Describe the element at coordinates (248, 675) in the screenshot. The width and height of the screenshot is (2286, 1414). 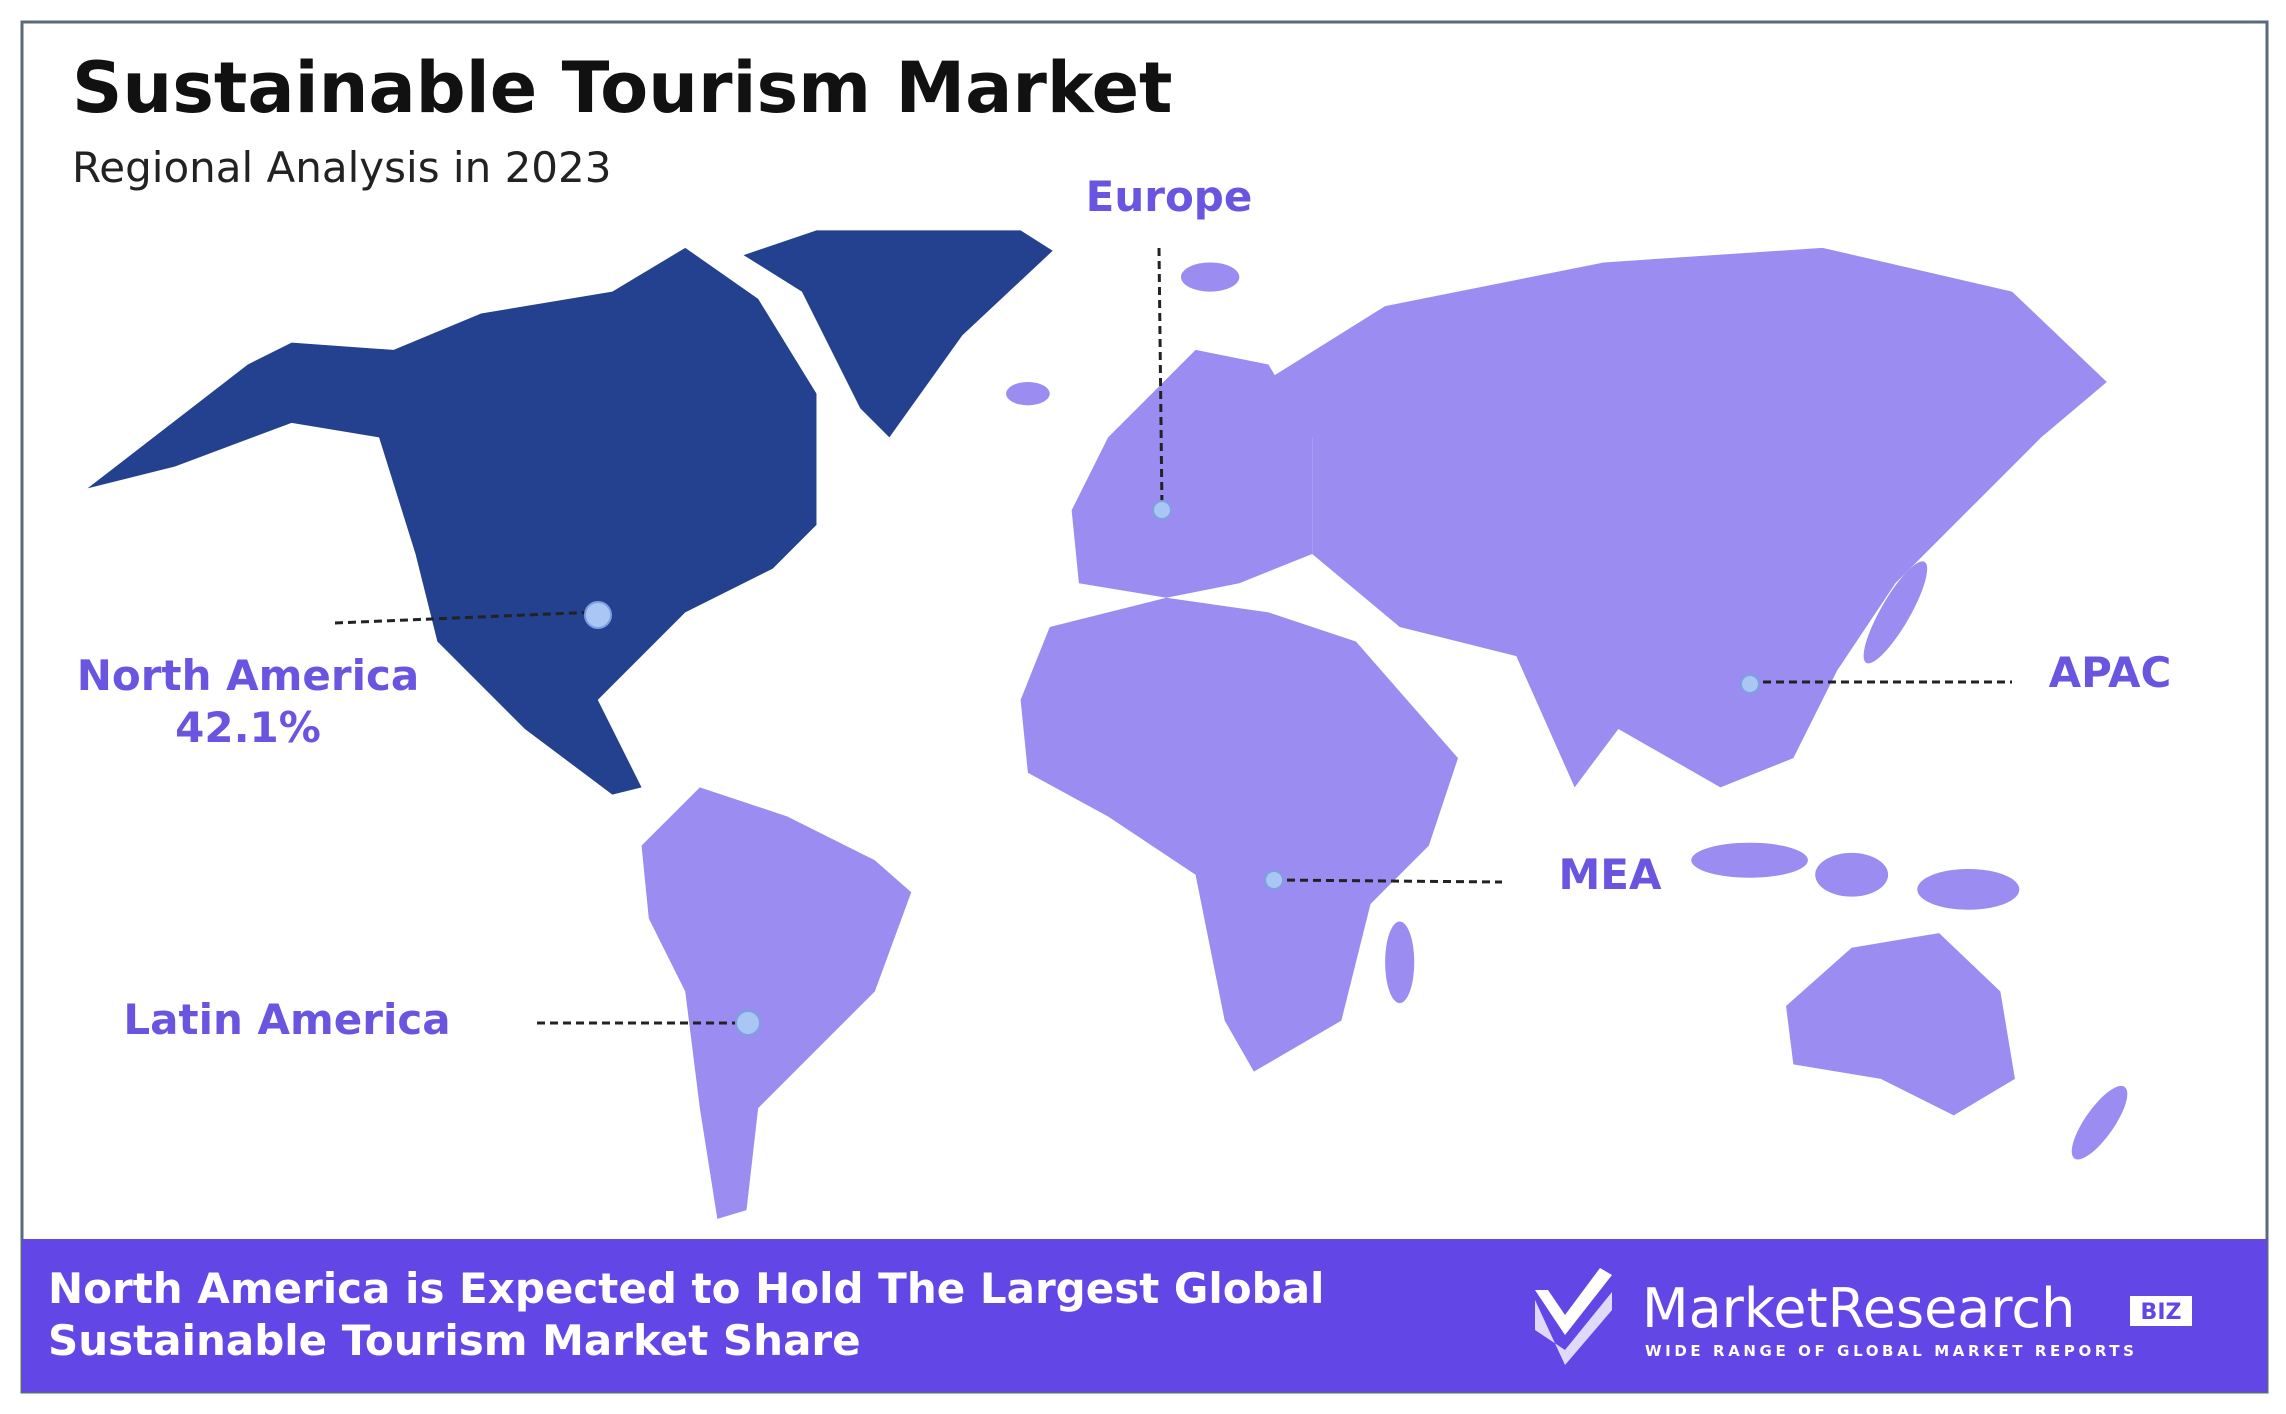
I see `region-label: North America` at that location.